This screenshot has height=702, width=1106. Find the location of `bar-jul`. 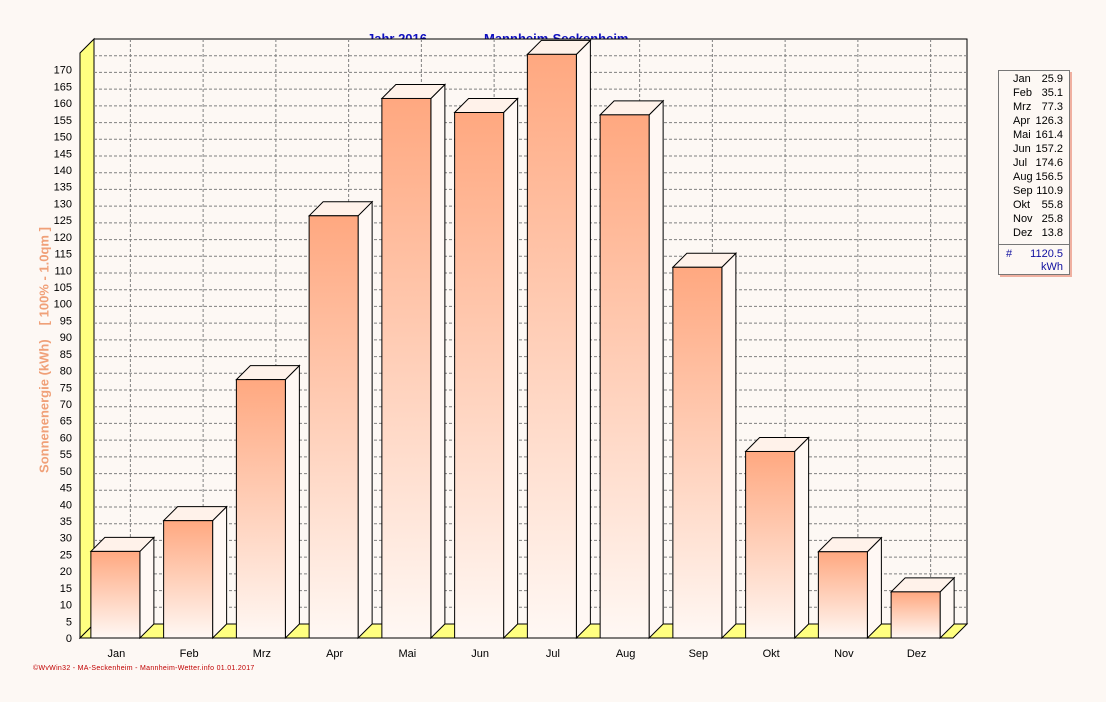

bar-jul is located at coordinates (559, 339).